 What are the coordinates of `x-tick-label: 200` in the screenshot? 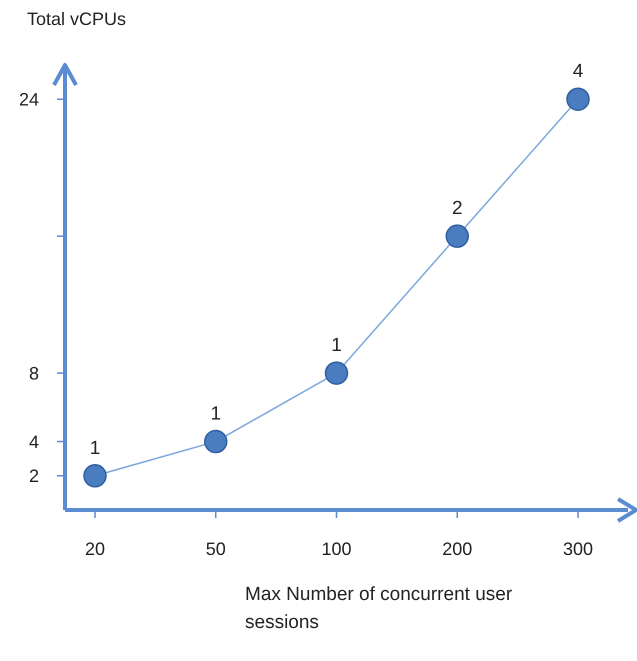 It's located at (457, 549).